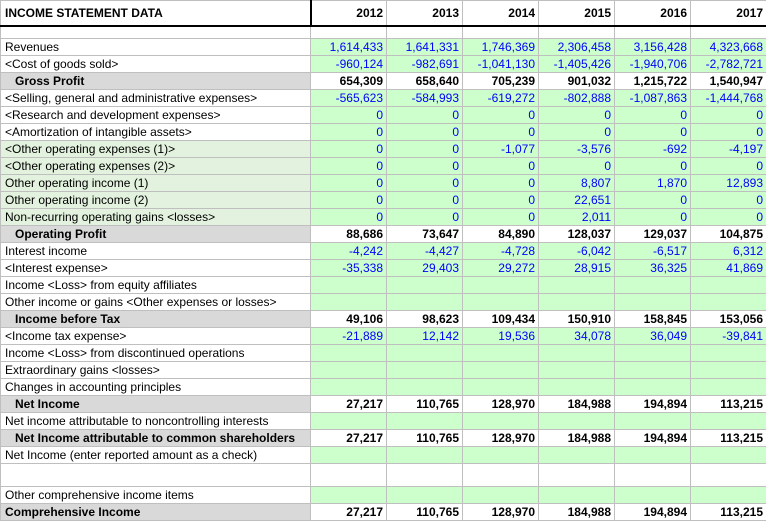 This screenshot has height=521, width=766. Describe the element at coordinates (728, 319) in the screenshot. I see `value-cell: 153,056` at that location.